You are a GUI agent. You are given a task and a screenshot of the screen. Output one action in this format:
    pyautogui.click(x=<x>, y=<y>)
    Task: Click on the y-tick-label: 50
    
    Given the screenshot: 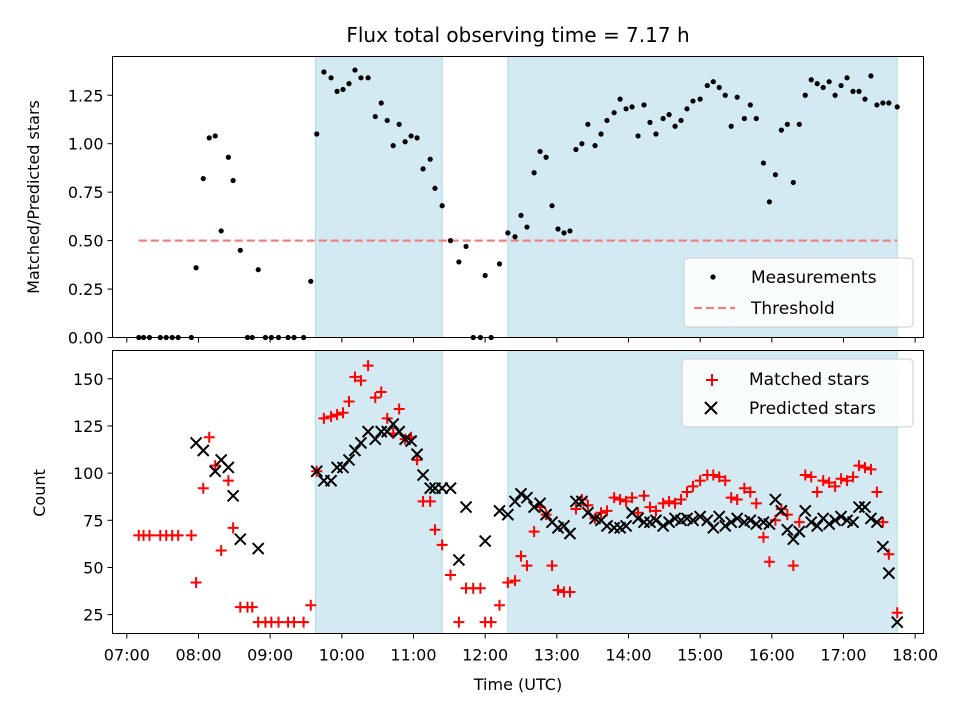 What is the action you would take?
    pyautogui.click(x=93, y=567)
    